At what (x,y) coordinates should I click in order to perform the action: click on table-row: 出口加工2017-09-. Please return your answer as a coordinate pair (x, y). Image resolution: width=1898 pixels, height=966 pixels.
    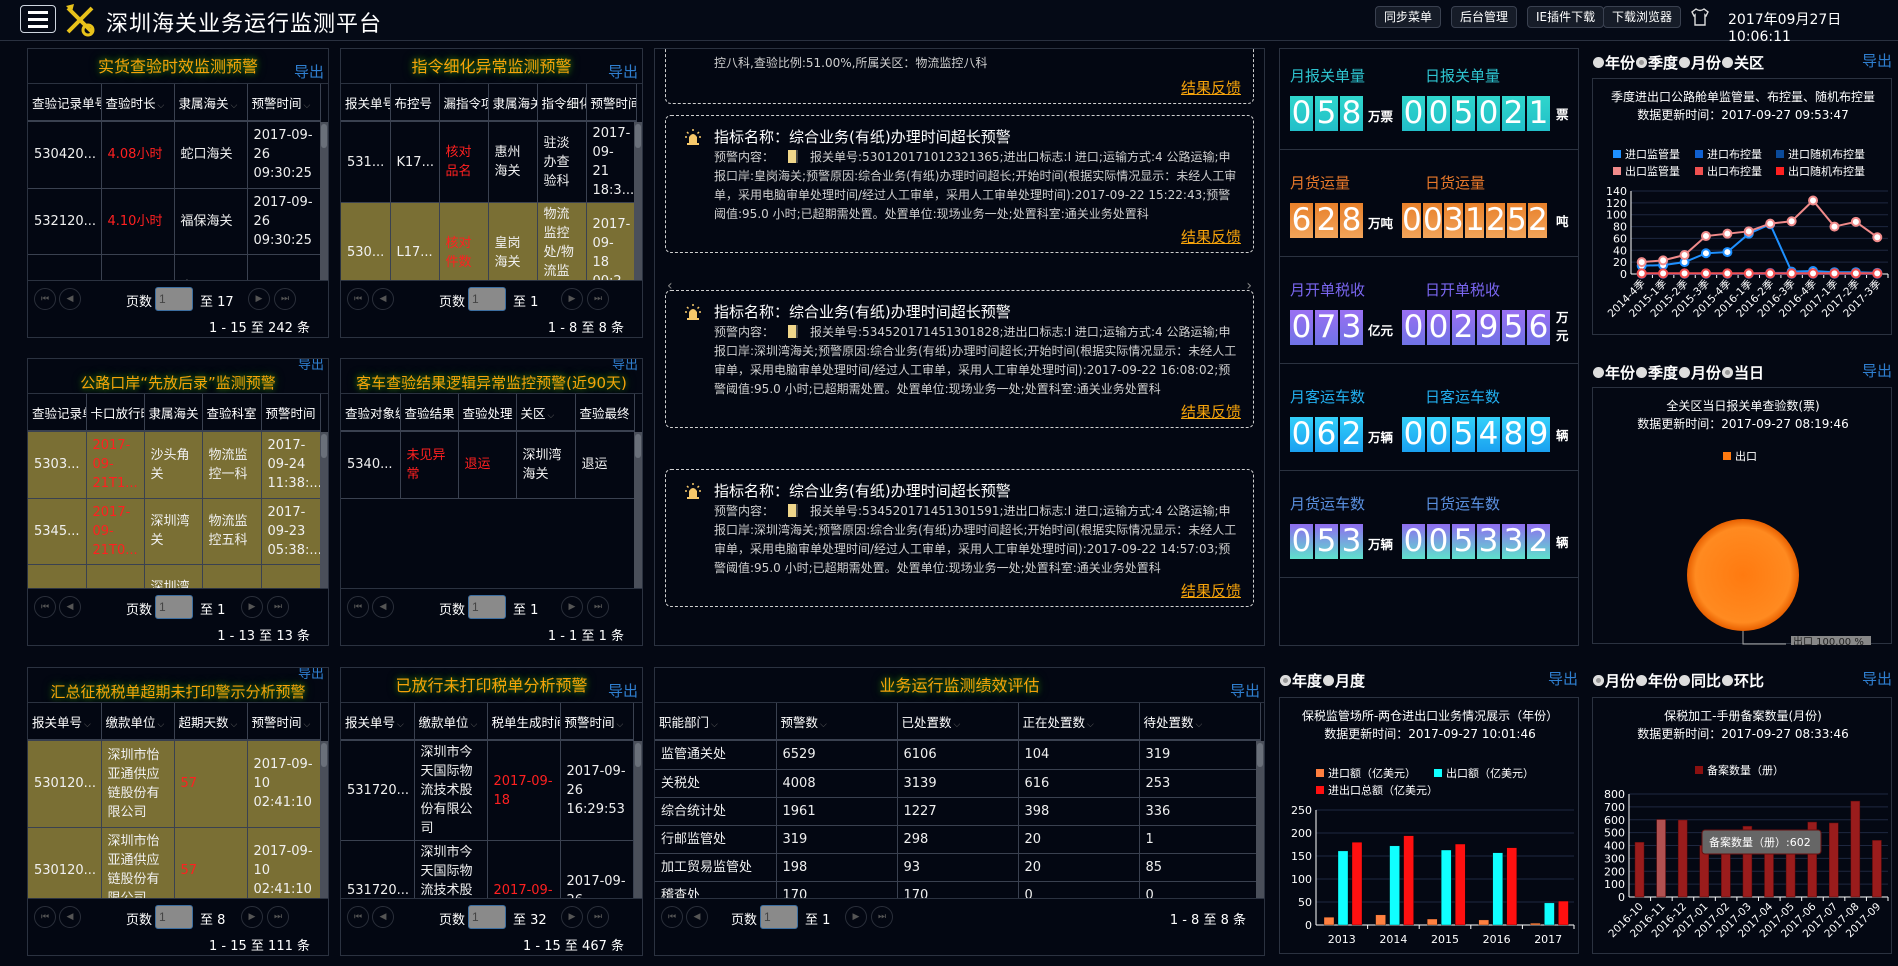
    Looking at the image, I should click on (174, 267).